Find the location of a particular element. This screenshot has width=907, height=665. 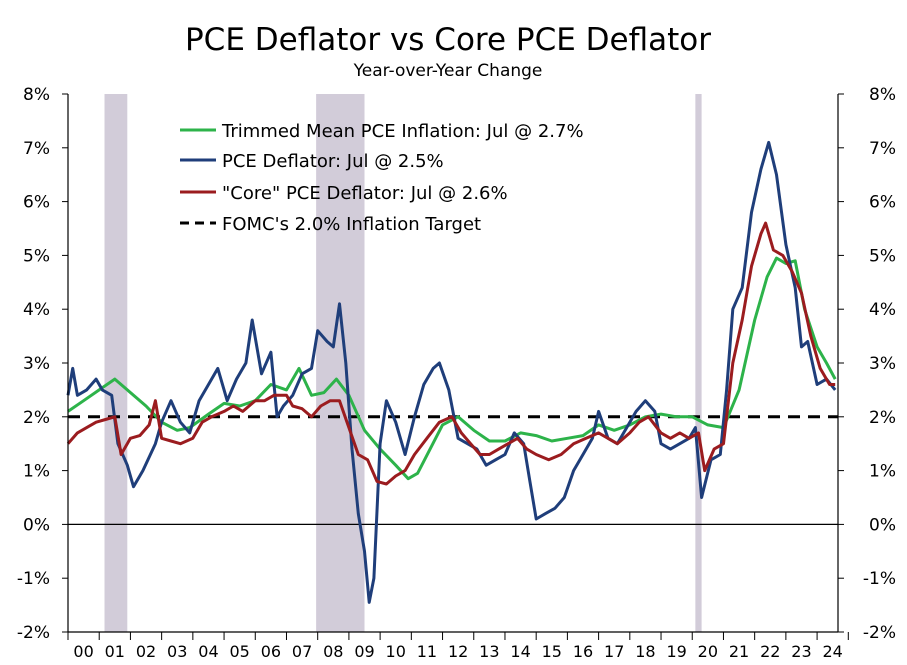

y-axis-right: -2% -1% 0% 1% 2% 3% 4% 5% 6% 7% 8% is located at coordinates (867, 364).